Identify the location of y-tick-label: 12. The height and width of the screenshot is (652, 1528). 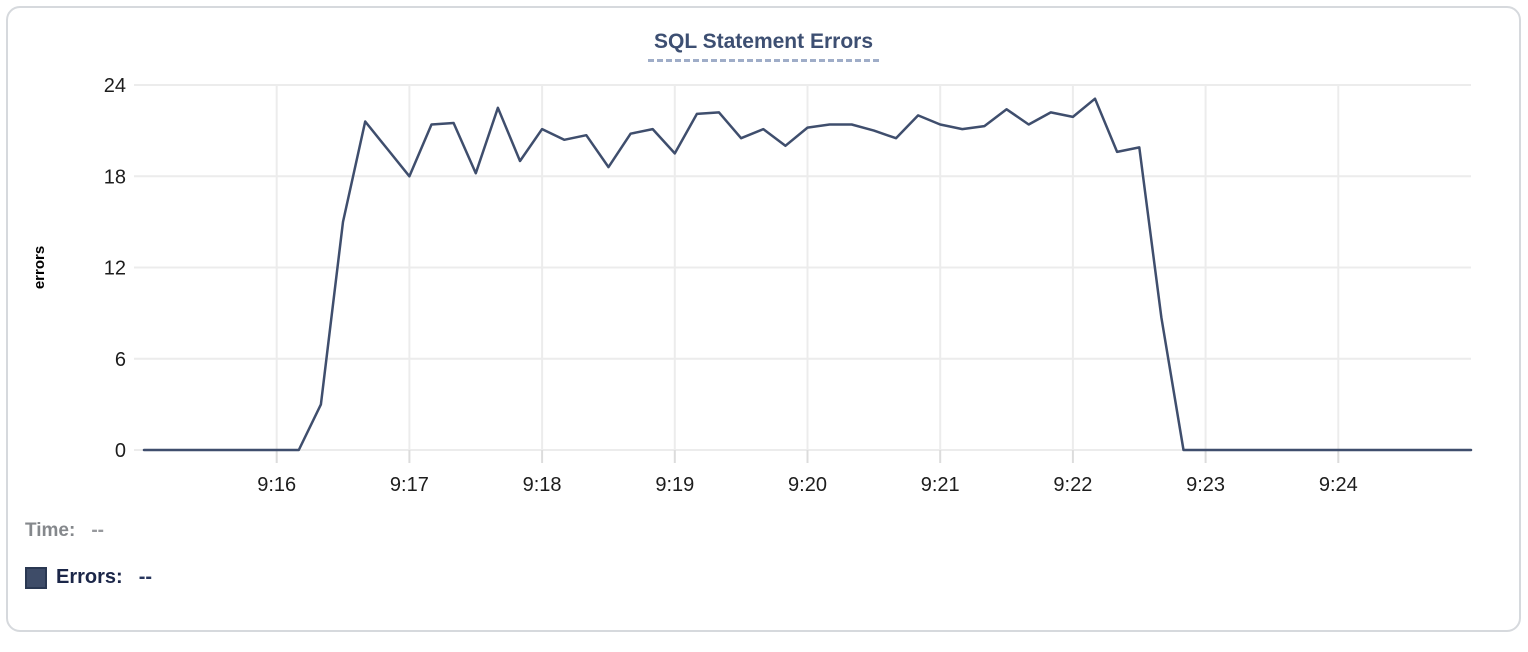
(115, 269).